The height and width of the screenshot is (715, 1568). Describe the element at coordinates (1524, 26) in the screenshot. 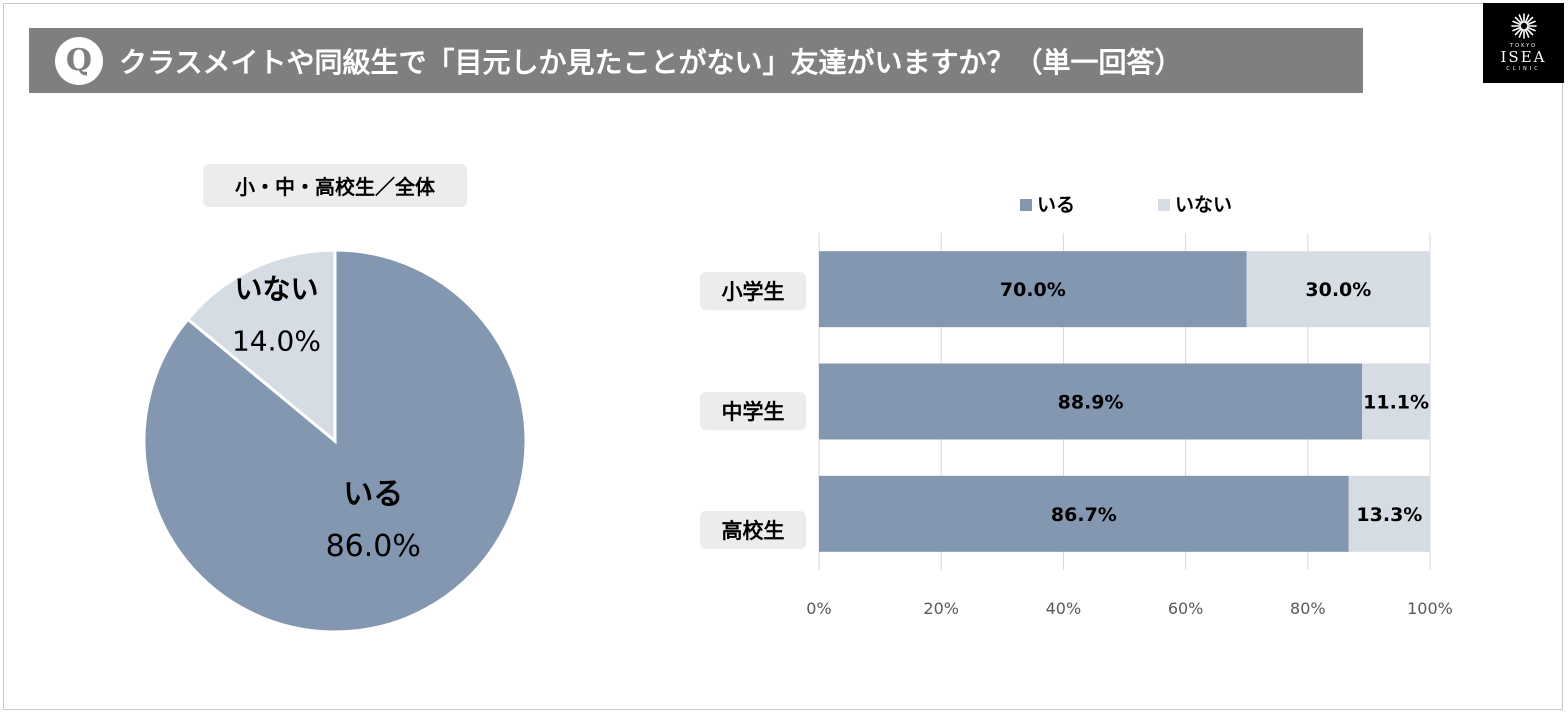

I see `flower-icon` at that location.